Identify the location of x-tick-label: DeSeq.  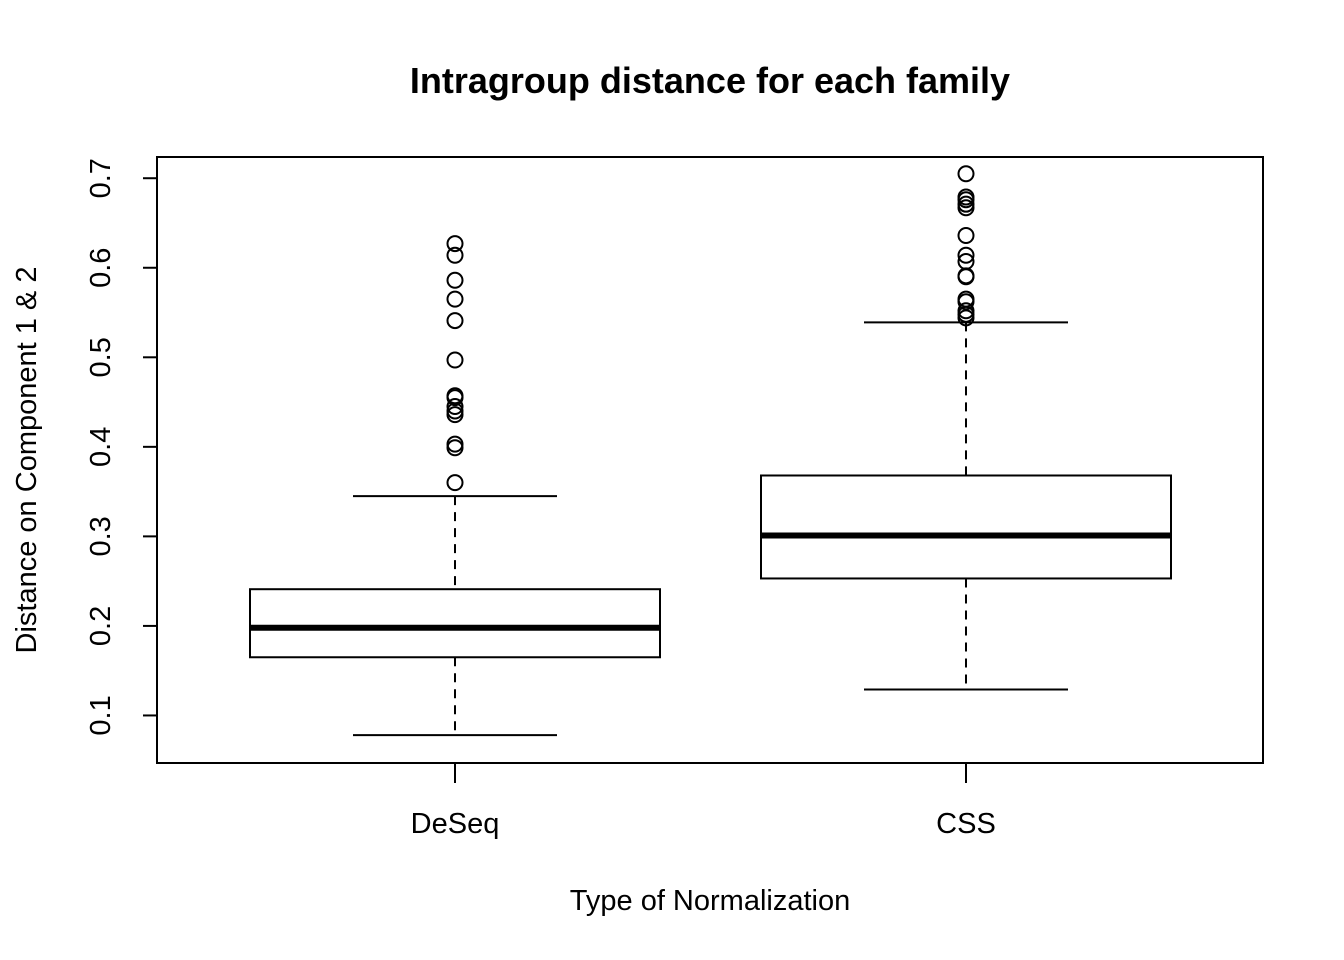
(455, 824).